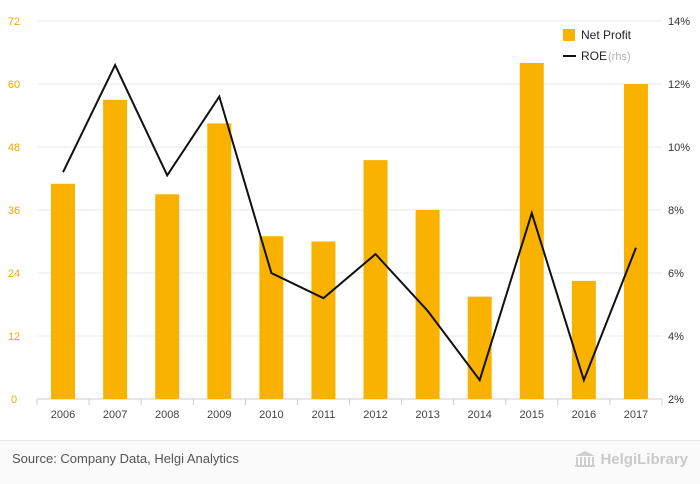 This screenshot has width=700, height=484. I want to click on x-axis-tick-label: 2010, so click(271, 415).